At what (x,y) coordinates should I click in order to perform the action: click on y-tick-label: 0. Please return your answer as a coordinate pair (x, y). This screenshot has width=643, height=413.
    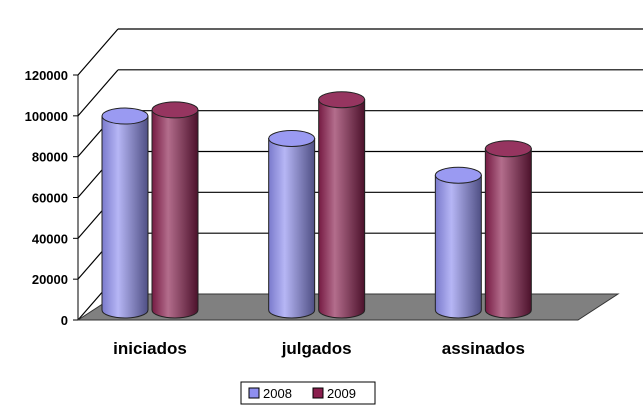
    Looking at the image, I should click on (64, 320).